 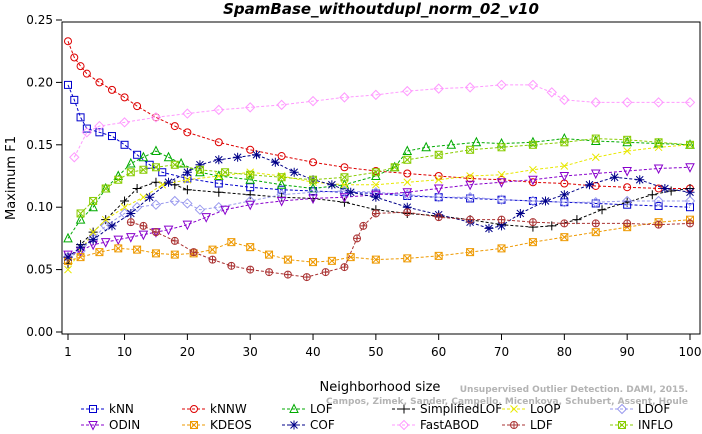 I want to click on series-kdeos, so click(x=379, y=241).